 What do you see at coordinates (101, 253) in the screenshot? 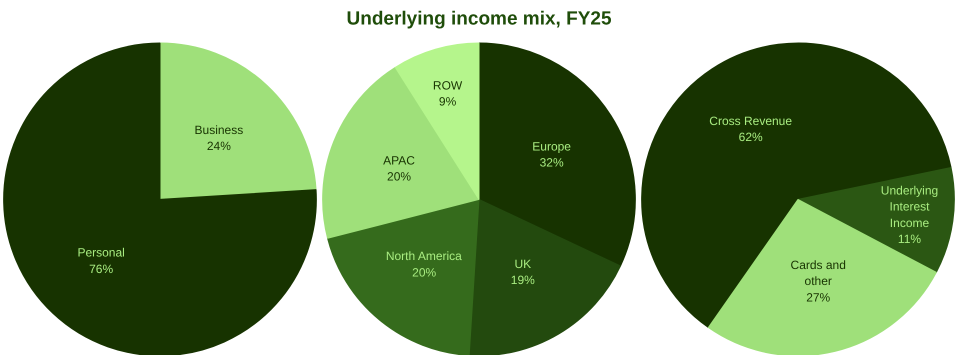
I see `slice-label: Personal` at bounding box center [101, 253].